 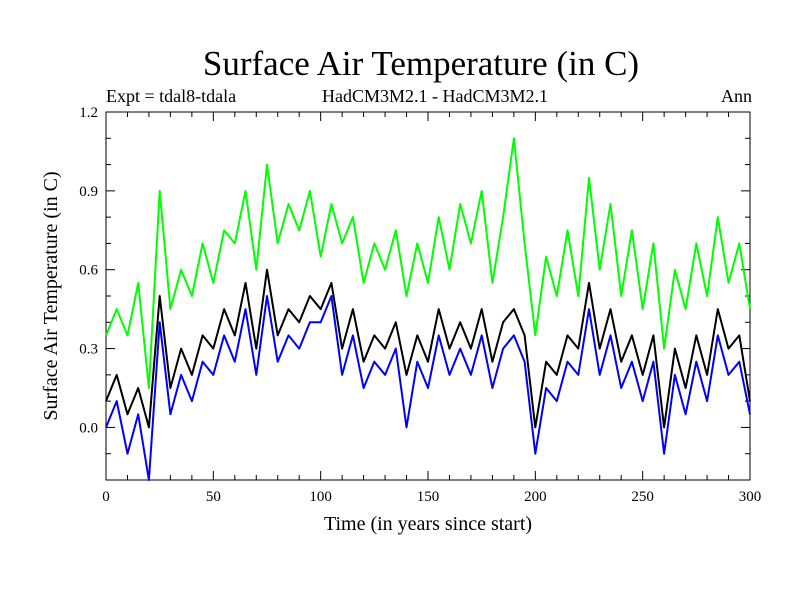 What do you see at coordinates (88, 192) in the screenshot?
I see `y-tick-label: 0.9` at bounding box center [88, 192].